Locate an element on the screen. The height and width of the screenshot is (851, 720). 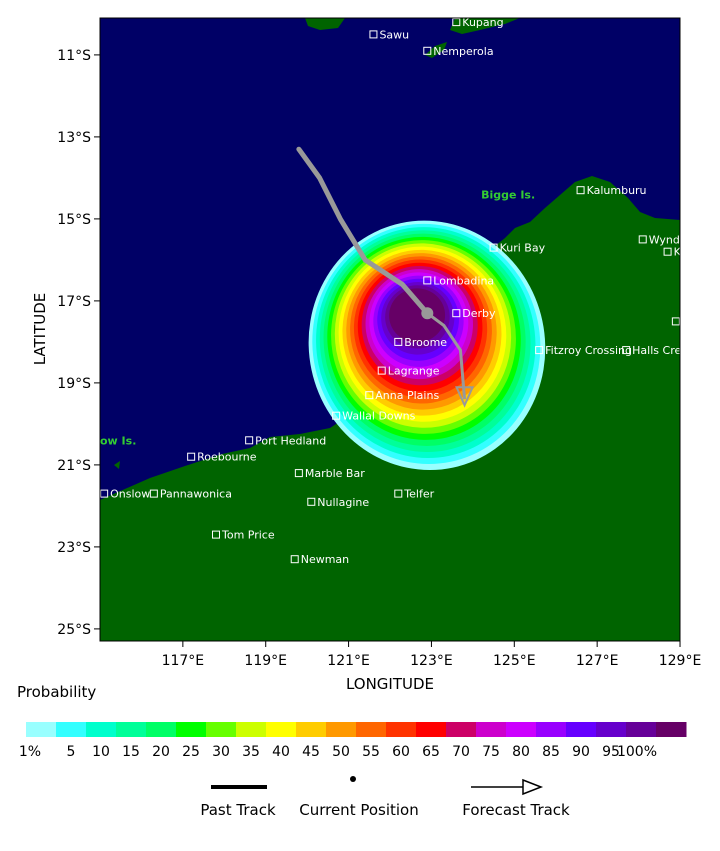
place-port-hedland: Port Hedland is located at coordinates (285, 440).